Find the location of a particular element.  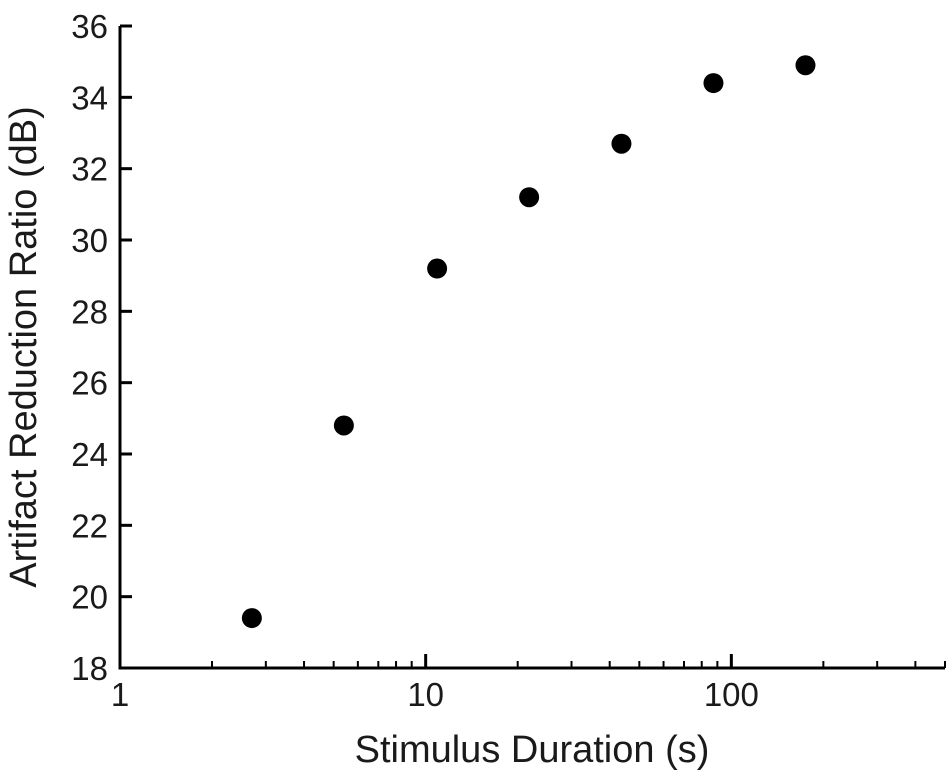

y-tick-label: 20 is located at coordinates (89, 597).